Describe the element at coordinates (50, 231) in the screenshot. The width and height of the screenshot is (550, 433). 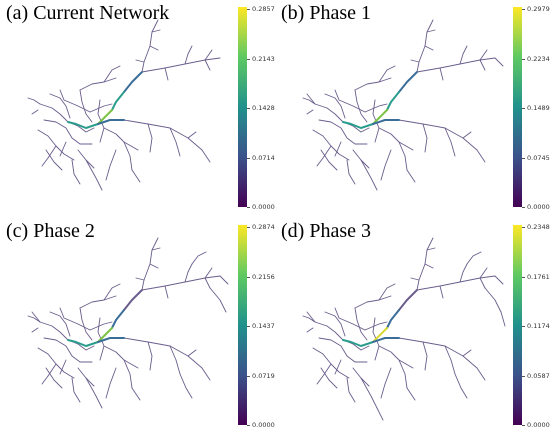
I see `panel-title: (c) Phase 2` at that location.